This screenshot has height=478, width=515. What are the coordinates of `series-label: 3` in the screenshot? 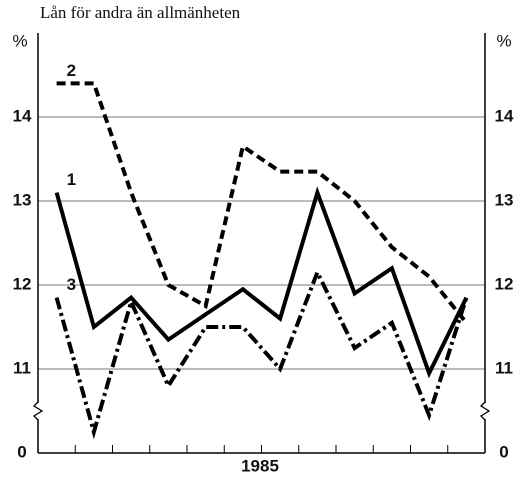 It's located at (71, 284).